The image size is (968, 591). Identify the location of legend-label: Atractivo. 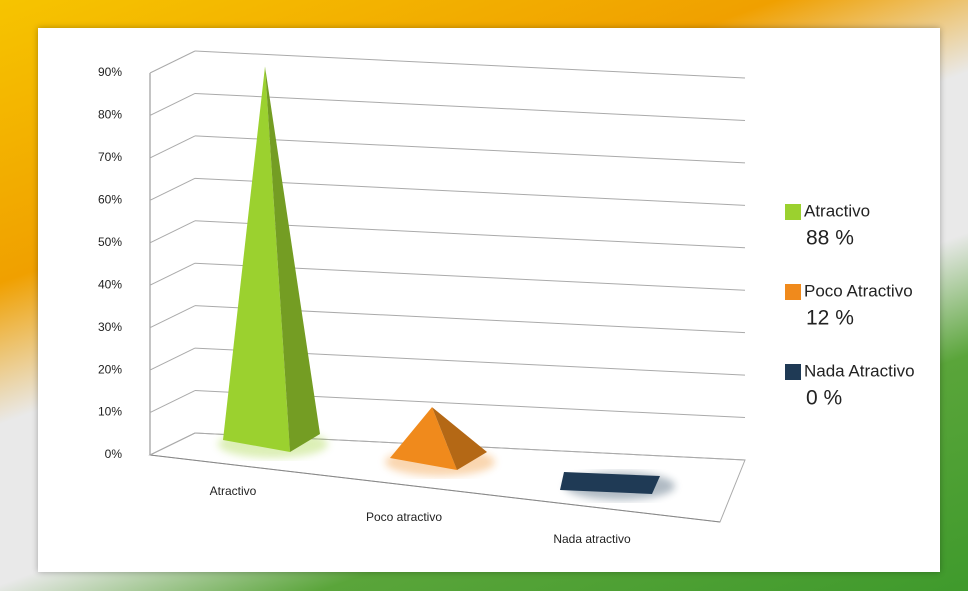
(837, 210).